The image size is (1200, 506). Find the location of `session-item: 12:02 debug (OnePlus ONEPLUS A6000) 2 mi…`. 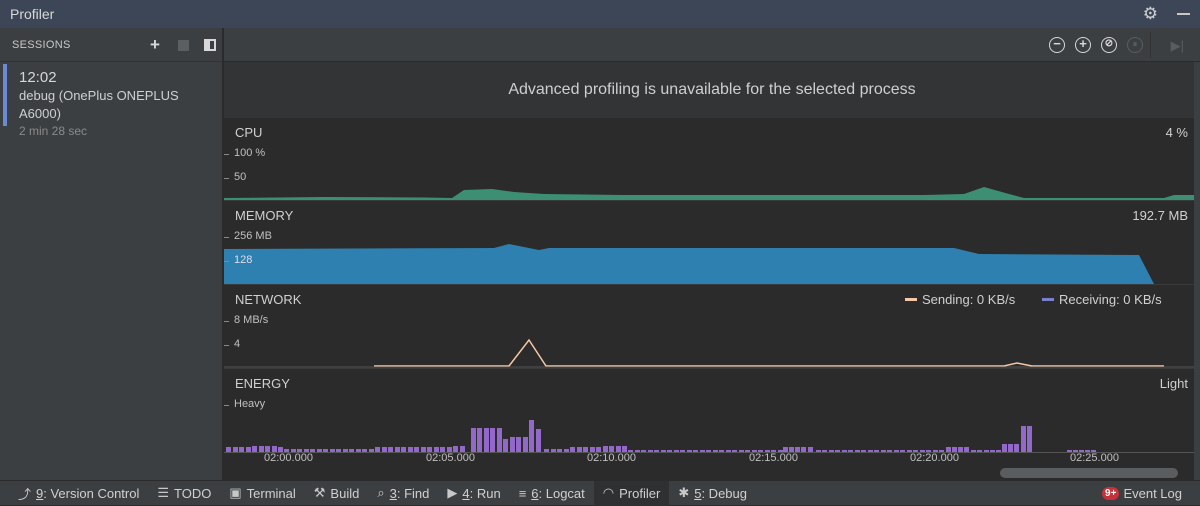

session-item: 12:02 debug (OnePlus ONEPLUS A6000) 2 mi… is located at coordinates (111, 100).